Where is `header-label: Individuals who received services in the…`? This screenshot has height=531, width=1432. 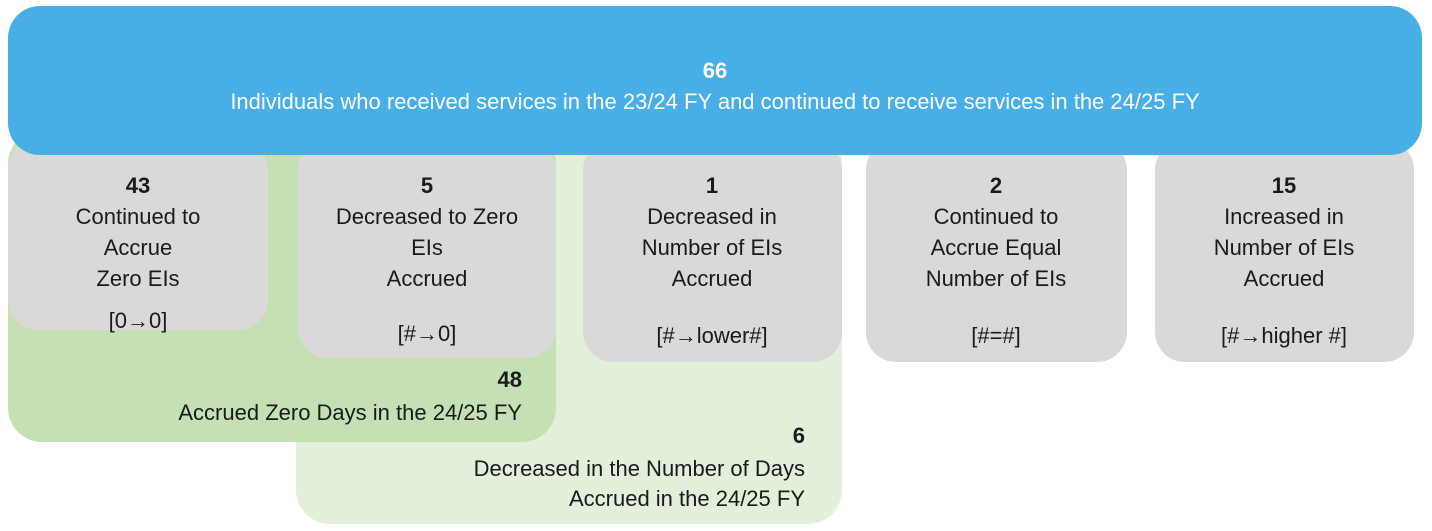
header-label: Individuals who received services in the… is located at coordinates (715, 101).